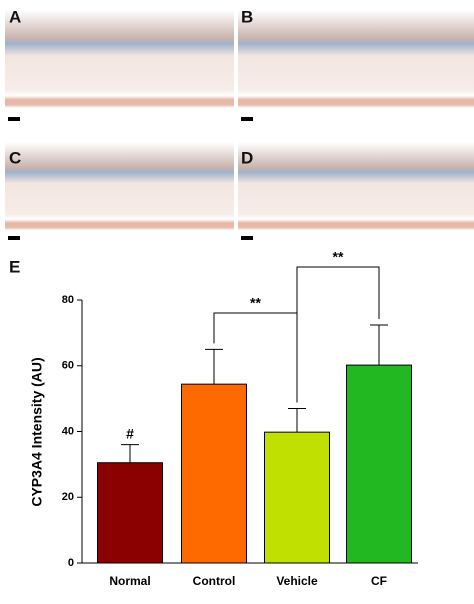 Image resolution: width=474 pixels, height=604 pixels. Describe the element at coordinates (297, 581) in the screenshot. I see `x-tick-label: Vehicle` at that location.